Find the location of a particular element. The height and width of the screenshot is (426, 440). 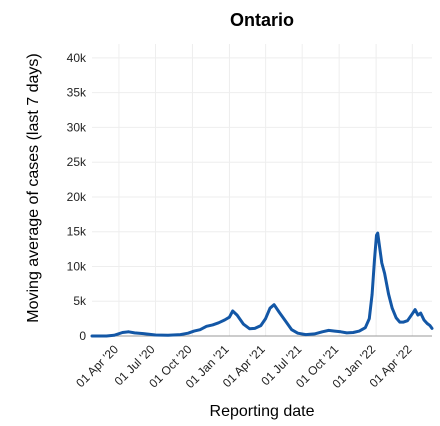

y-tick-label: 40k is located at coordinates (77, 58).